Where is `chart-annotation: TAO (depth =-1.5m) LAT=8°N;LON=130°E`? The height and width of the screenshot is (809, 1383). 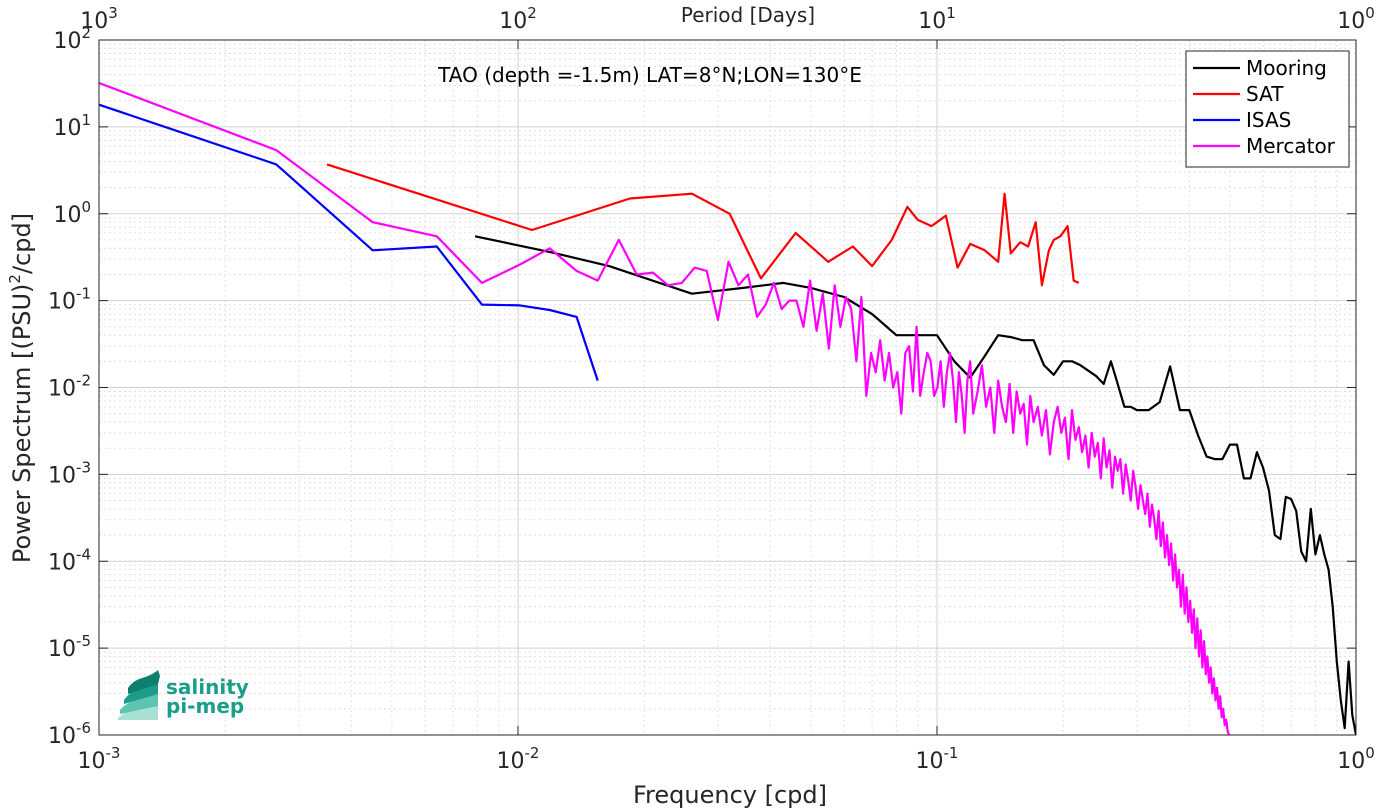 chart-annotation: TAO (depth =-1.5m) LAT=8°N;LON=130°E is located at coordinates (649, 75).